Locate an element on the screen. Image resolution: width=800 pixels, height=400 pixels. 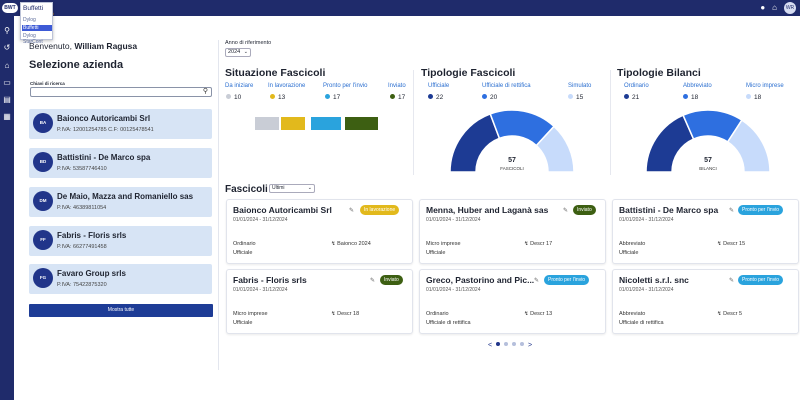
status-badge: Pronto per l'invio is located at coordinates (761, 280).